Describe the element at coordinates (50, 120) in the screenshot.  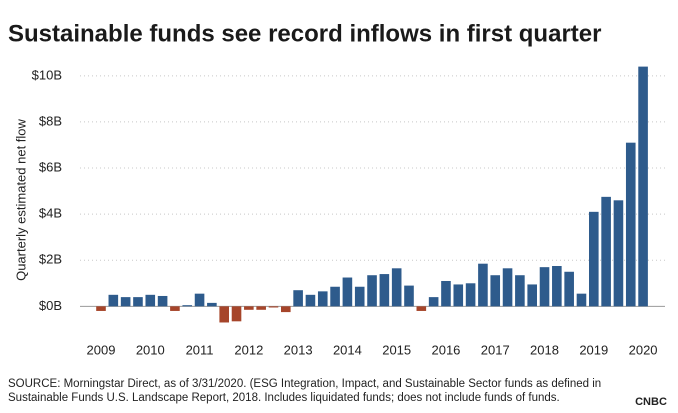
I see `y-tick-label: $8B` at that location.